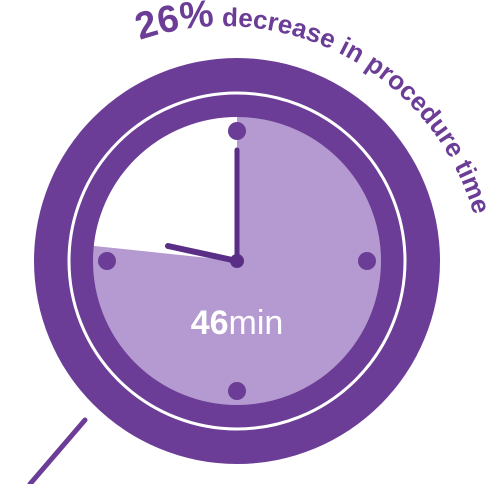 Image resolution: width=493 pixels, height=484 pixels. What do you see at coordinates (256, 323) in the screenshot?
I see `time-unit: min` at bounding box center [256, 323].